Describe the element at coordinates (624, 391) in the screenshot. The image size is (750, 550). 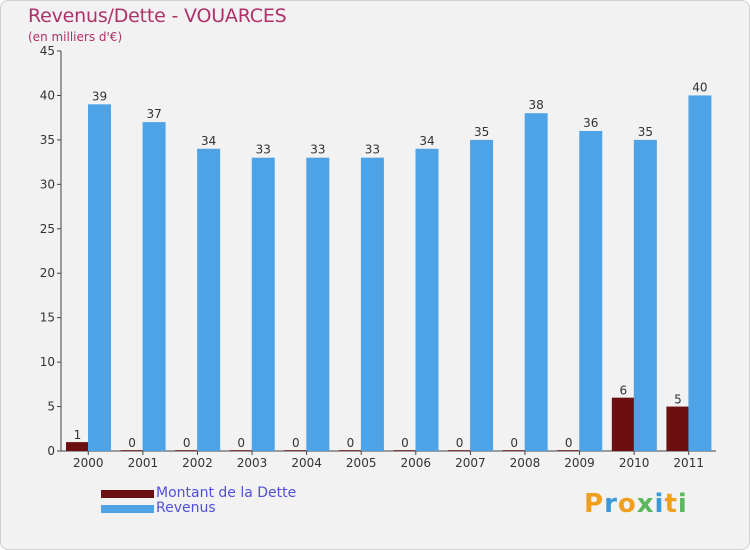
I see `data-label-dette: 6` at that location.